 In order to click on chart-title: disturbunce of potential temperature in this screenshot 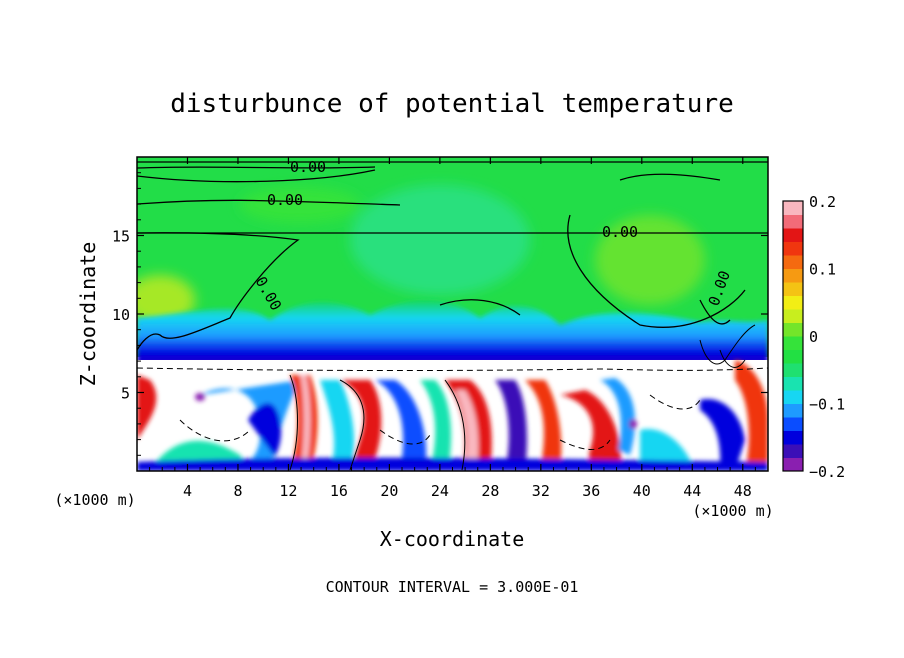, I will do `click(452, 104)`.